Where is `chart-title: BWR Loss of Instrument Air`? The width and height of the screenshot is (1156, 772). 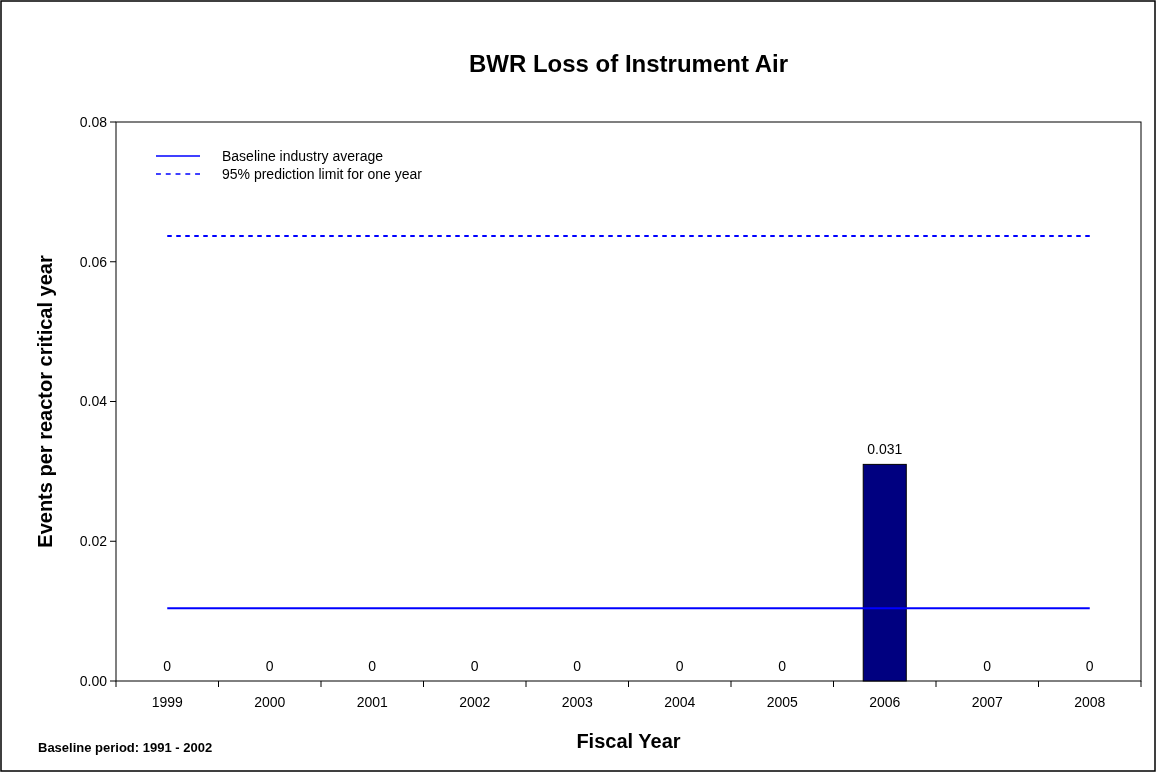
chart-title: BWR Loss of Instrument Air is located at coordinates (628, 63).